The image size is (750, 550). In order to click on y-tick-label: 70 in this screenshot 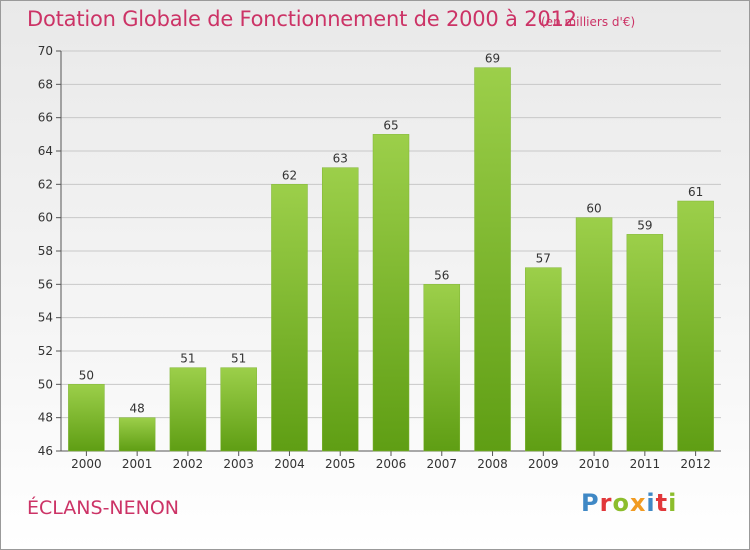, I will do `click(45, 51)`.